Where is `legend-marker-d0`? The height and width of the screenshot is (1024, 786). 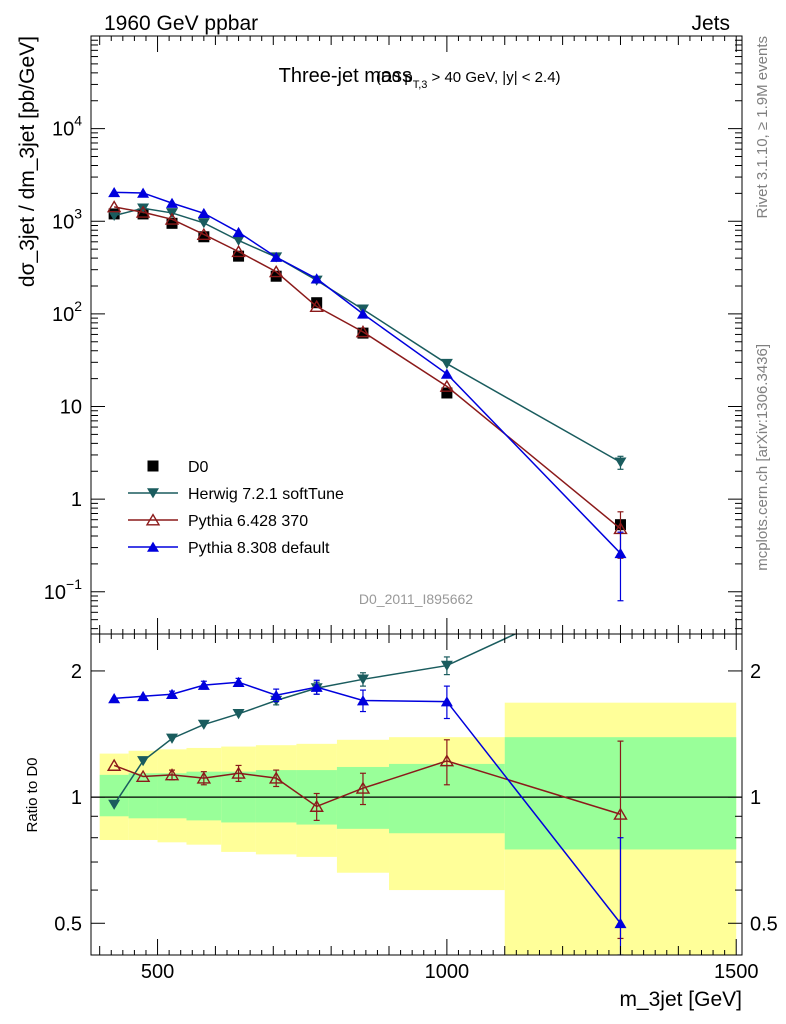
legend-marker-d0 is located at coordinates (153, 466).